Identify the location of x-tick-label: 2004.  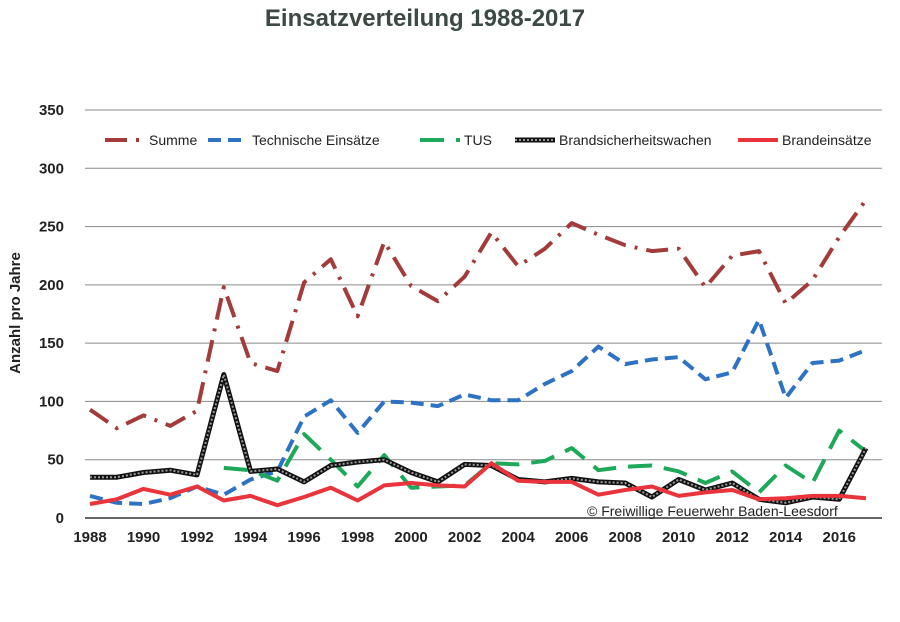
(518, 537).